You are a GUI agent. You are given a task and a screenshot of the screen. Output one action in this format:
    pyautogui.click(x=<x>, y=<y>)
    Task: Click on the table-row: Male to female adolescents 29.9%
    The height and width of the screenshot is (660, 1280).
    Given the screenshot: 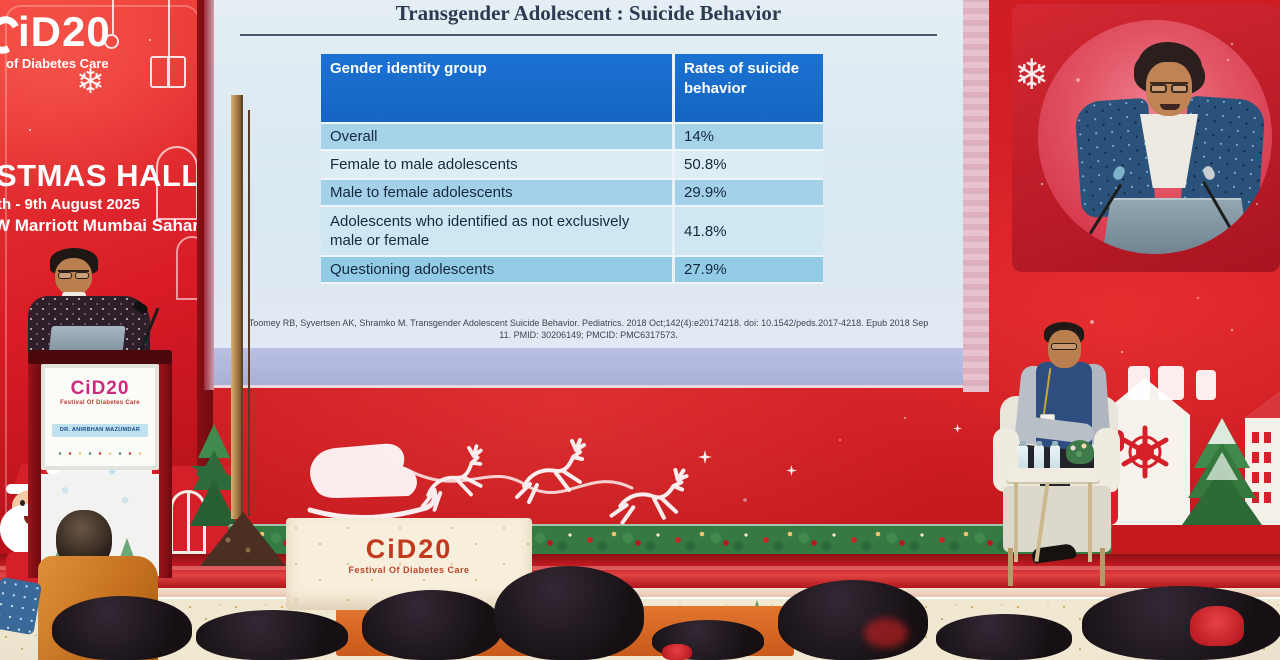 What is the action you would take?
    pyautogui.click(x=572, y=193)
    